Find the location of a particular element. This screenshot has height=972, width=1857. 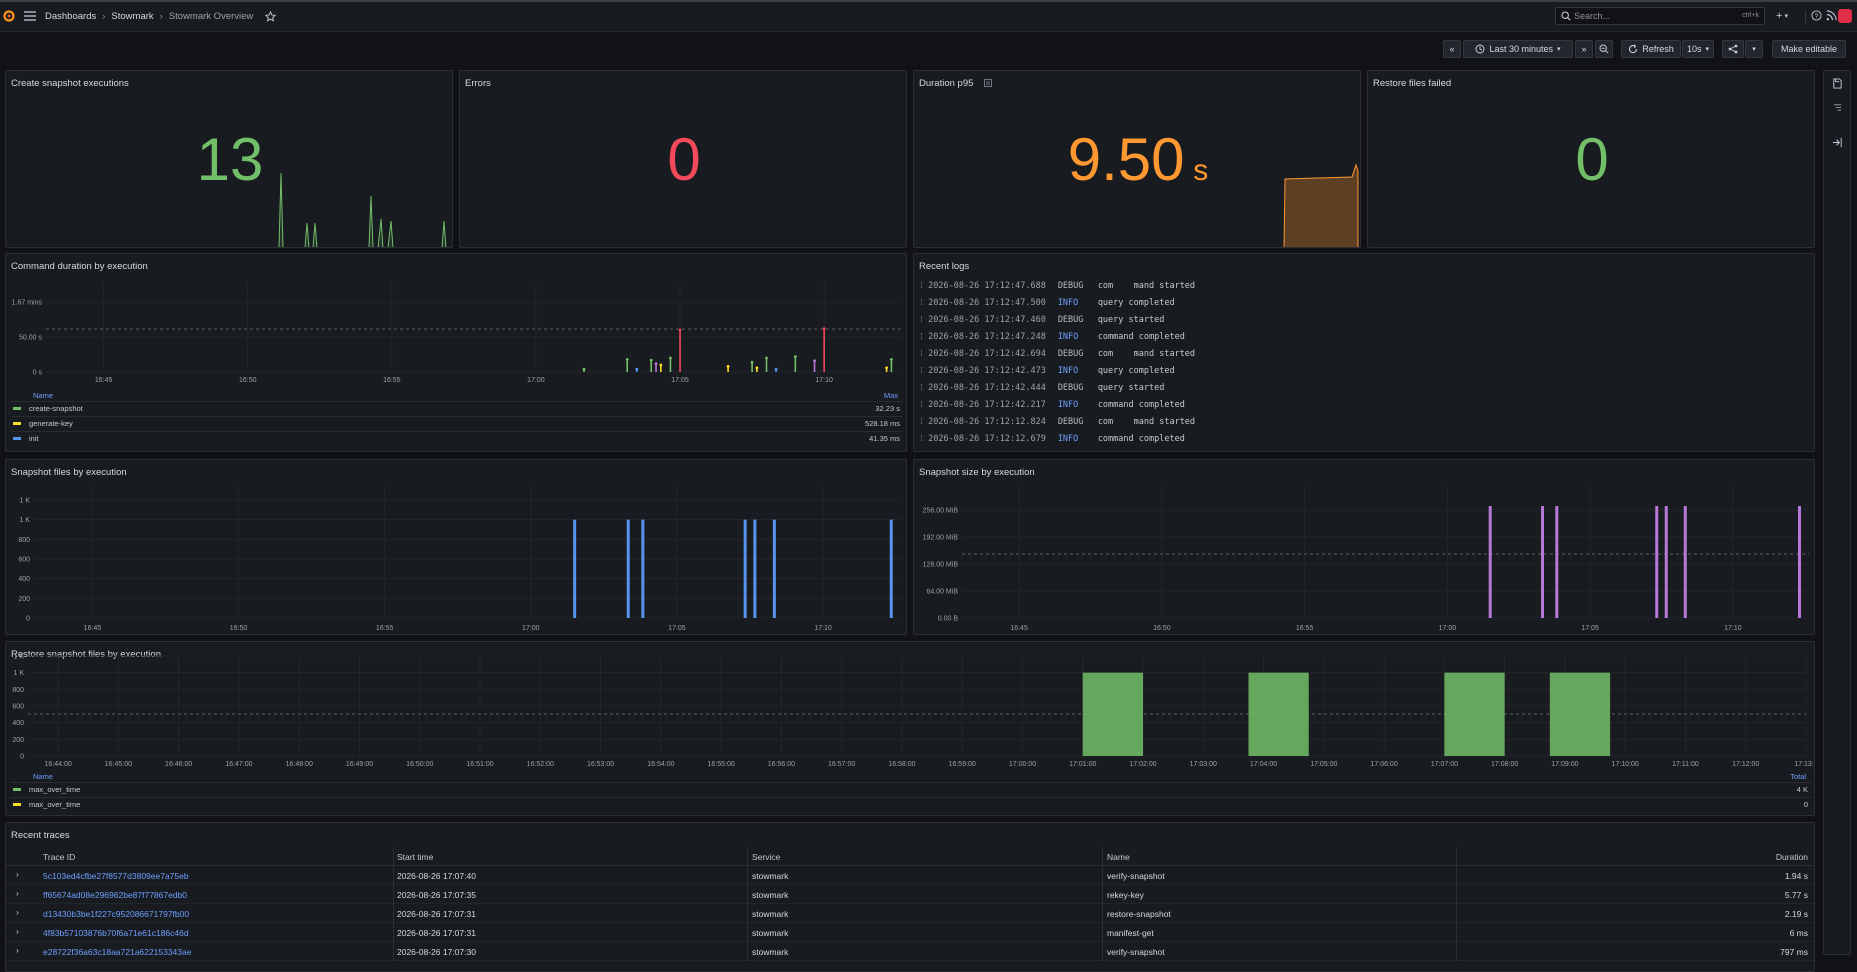

share-button is located at coordinates (1733, 49).